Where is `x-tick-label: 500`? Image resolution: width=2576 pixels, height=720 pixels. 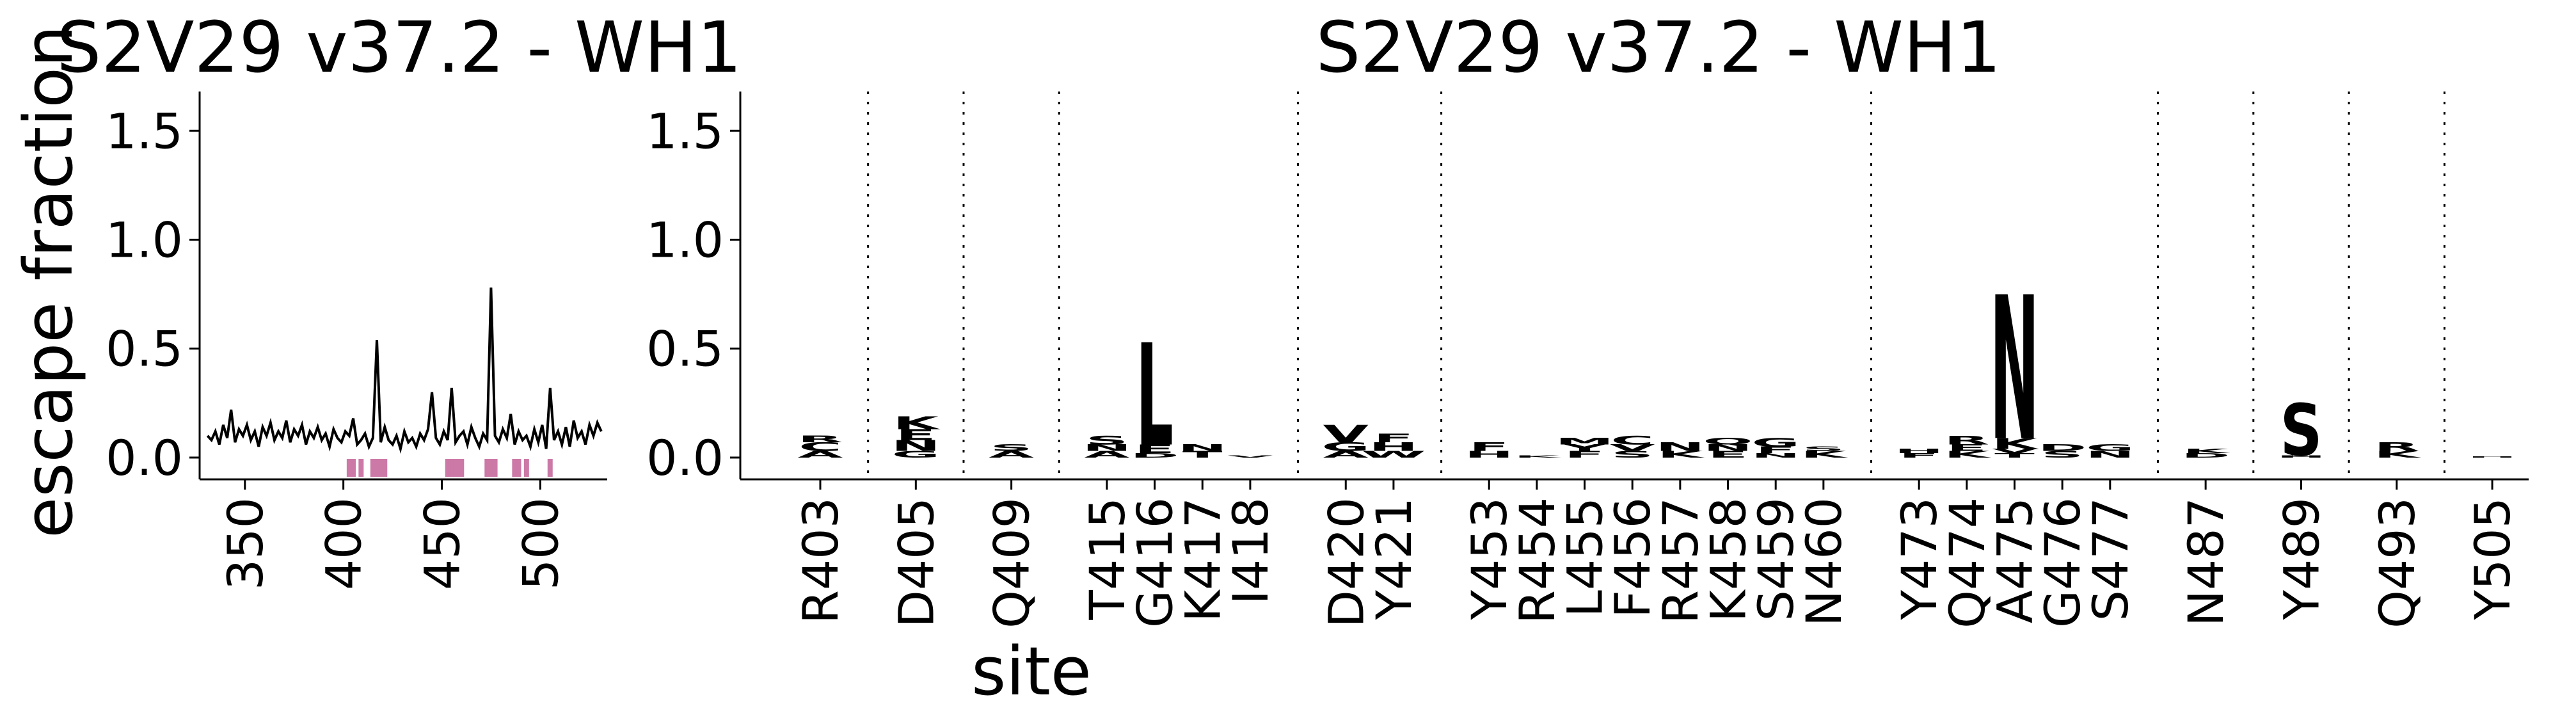 x-tick-label: 500 is located at coordinates (540, 543).